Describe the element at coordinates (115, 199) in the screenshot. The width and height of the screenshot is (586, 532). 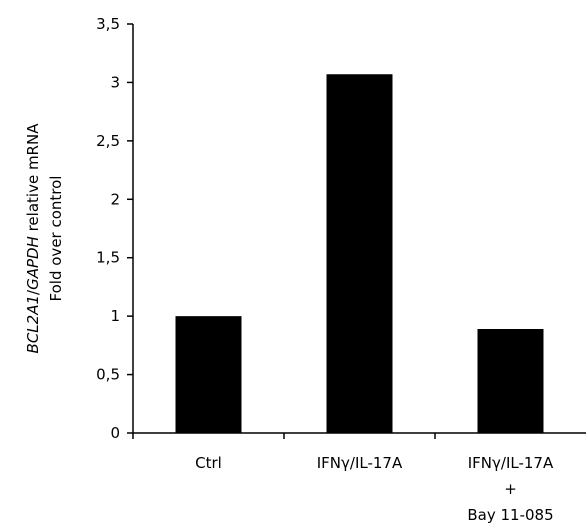
I see `y-tick-label: 2` at that location.